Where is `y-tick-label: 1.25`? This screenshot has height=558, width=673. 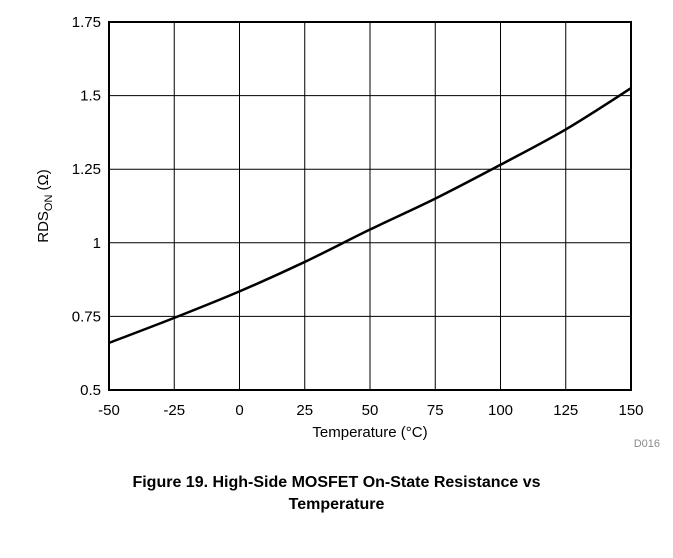 y-tick-label: 1.25 is located at coordinates (86, 169).